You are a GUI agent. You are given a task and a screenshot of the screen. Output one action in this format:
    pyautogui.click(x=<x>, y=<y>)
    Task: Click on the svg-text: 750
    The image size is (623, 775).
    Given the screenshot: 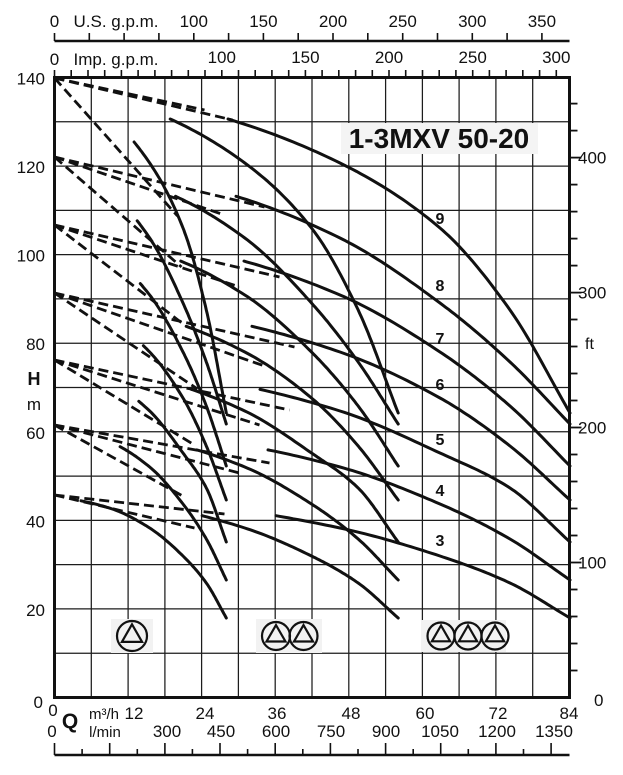 What is the action you would take?
    pyautogui.click(x=331, y=731)
    